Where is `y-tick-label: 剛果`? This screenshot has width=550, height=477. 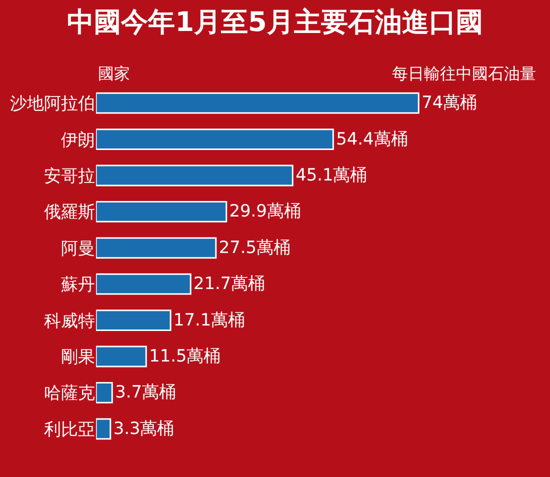 y-tick-label: 剛果 is located at coordinates (78, 357).